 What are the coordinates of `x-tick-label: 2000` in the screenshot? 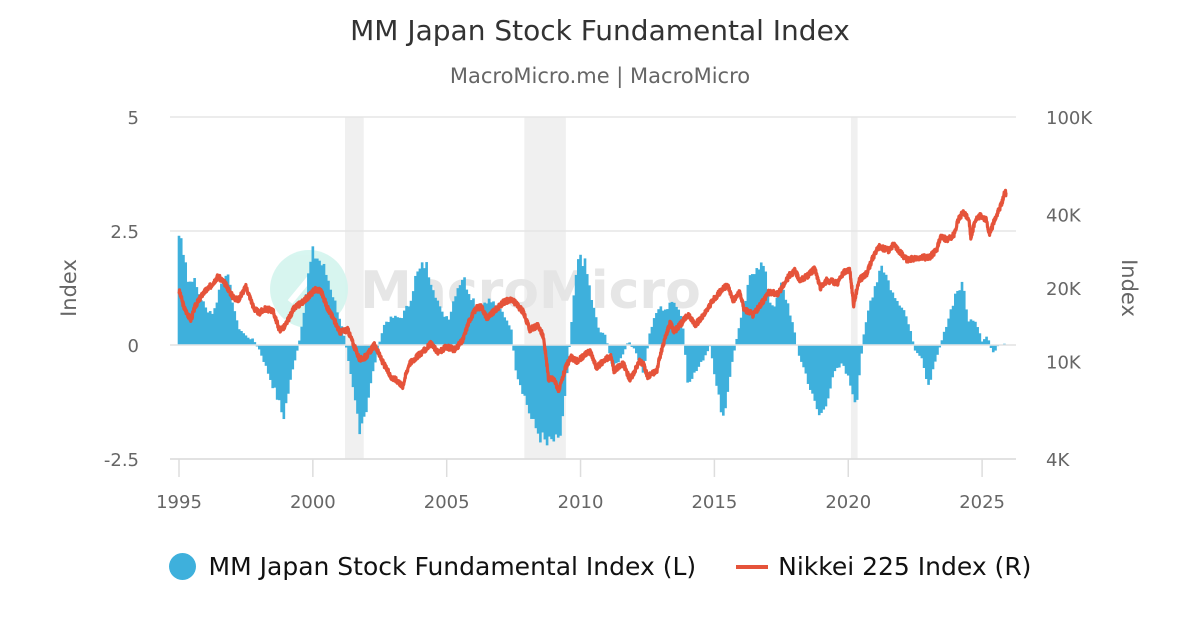 It's located at (313, 502).